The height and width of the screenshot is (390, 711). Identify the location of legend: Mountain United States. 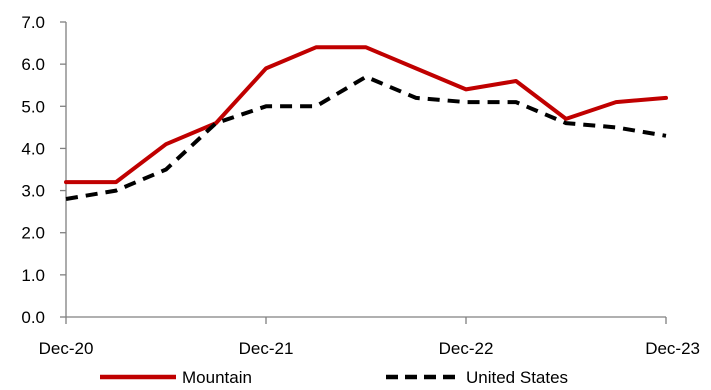
(334, 377).